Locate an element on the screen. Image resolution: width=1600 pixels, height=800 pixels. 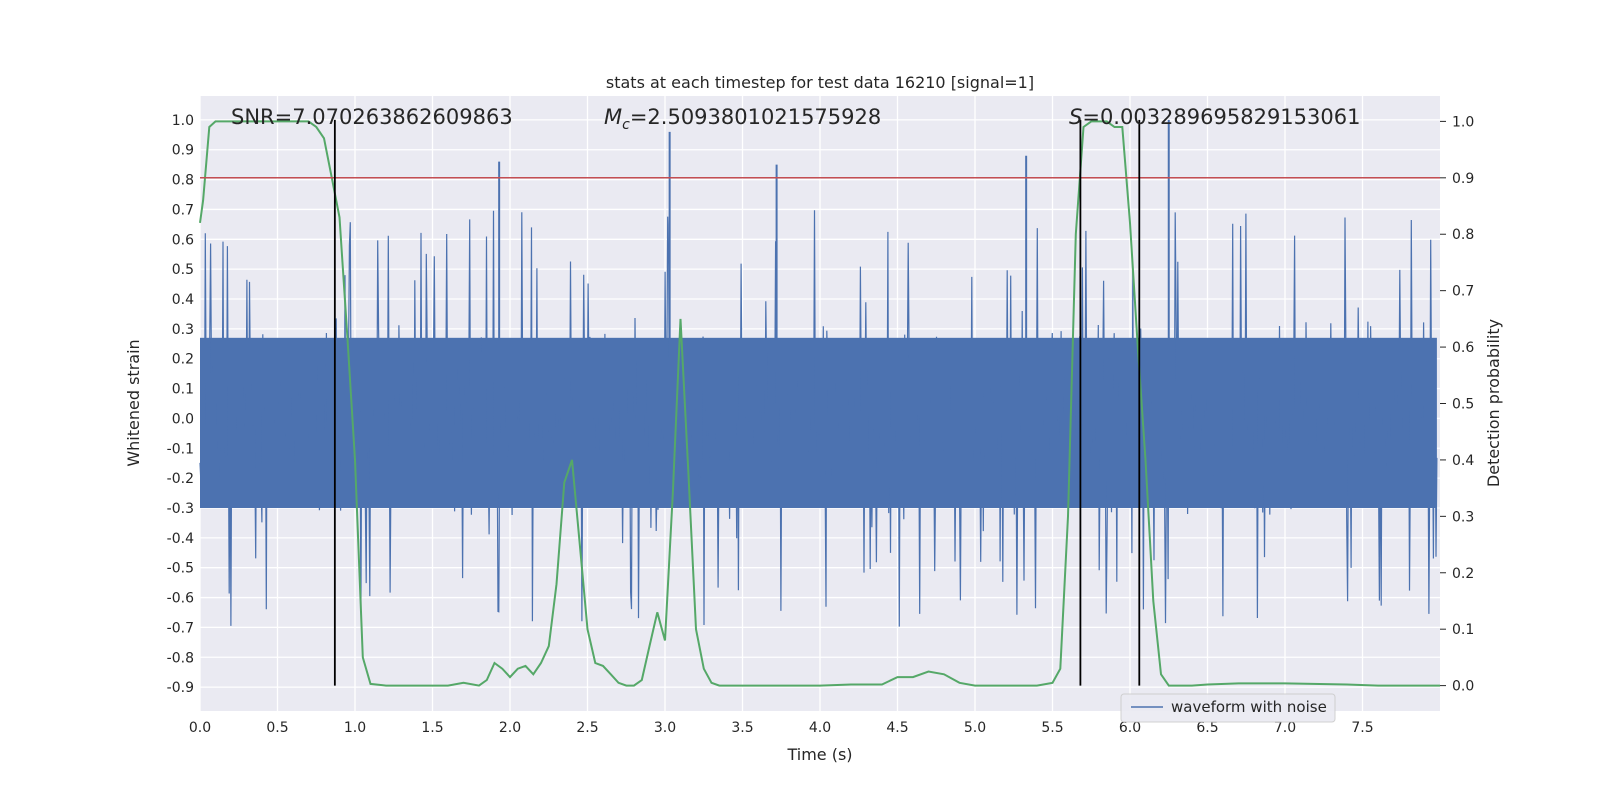
x-tick-label: 3.5 is located at coordinates (742, 728).